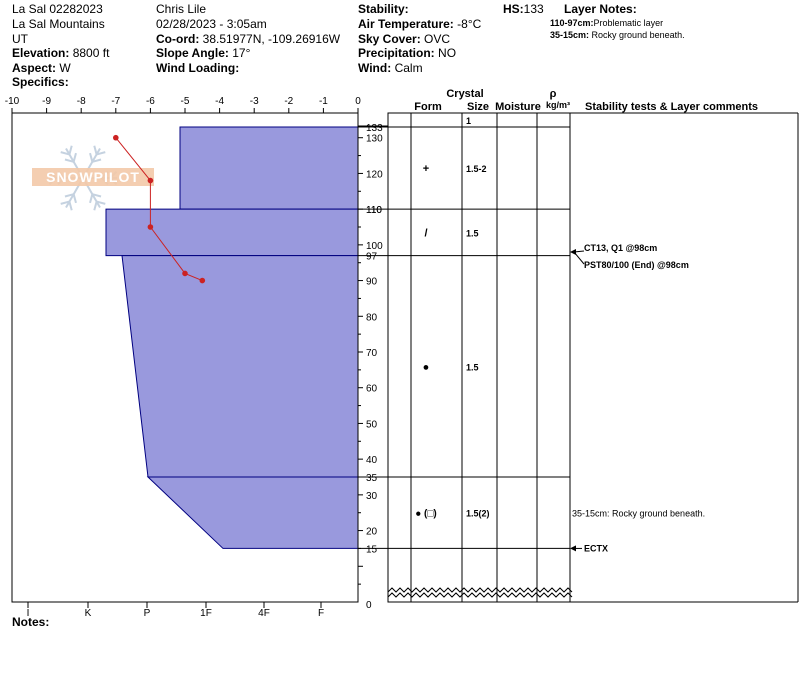  What do you see at coordinates (254, 101) in the screenshot?
I see `temp-tick-label: -3` at bounding box center [254, 101].